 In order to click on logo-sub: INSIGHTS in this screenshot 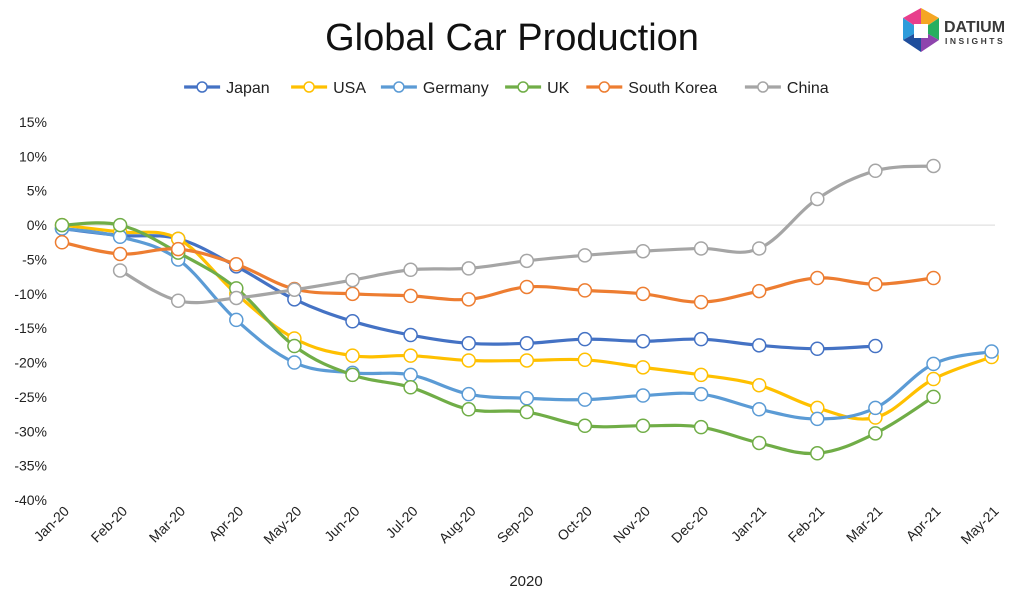, I will do `click(975, 41)`.